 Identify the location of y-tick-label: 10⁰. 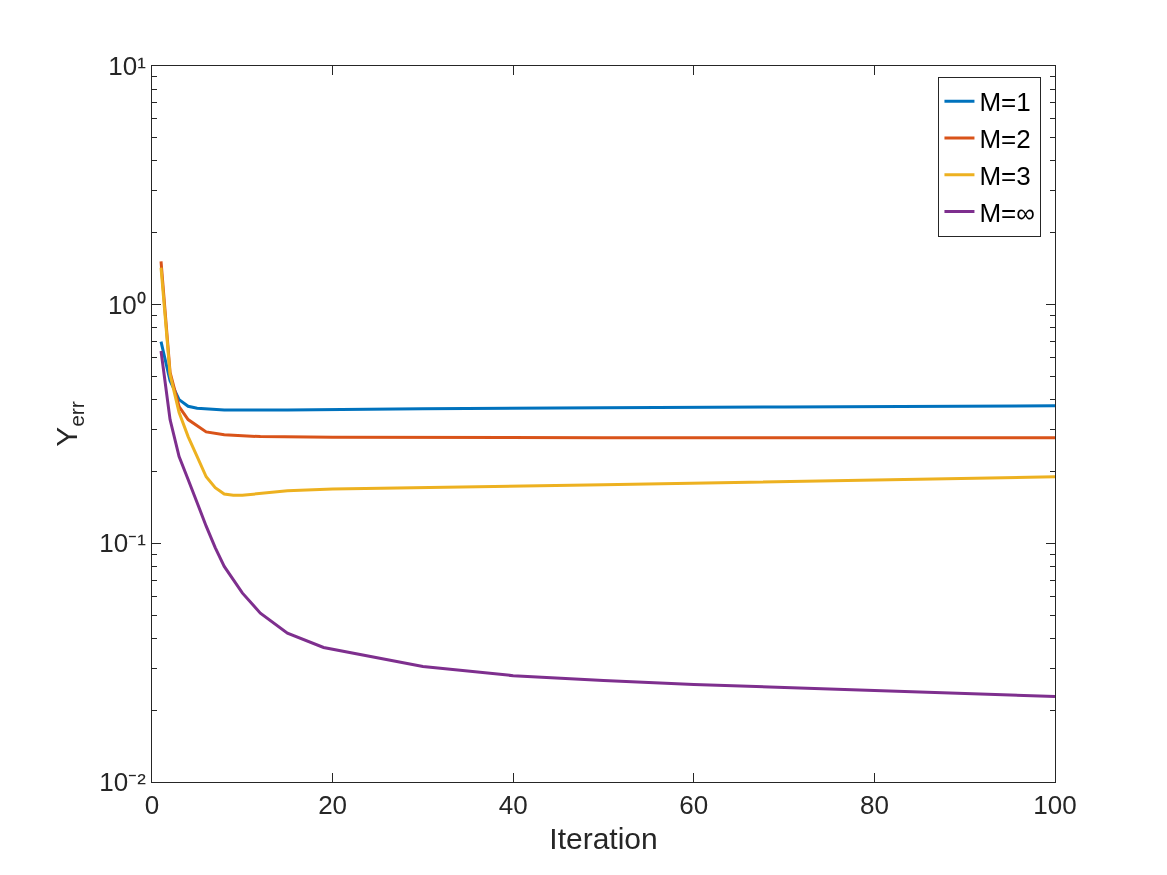
(126, 304).